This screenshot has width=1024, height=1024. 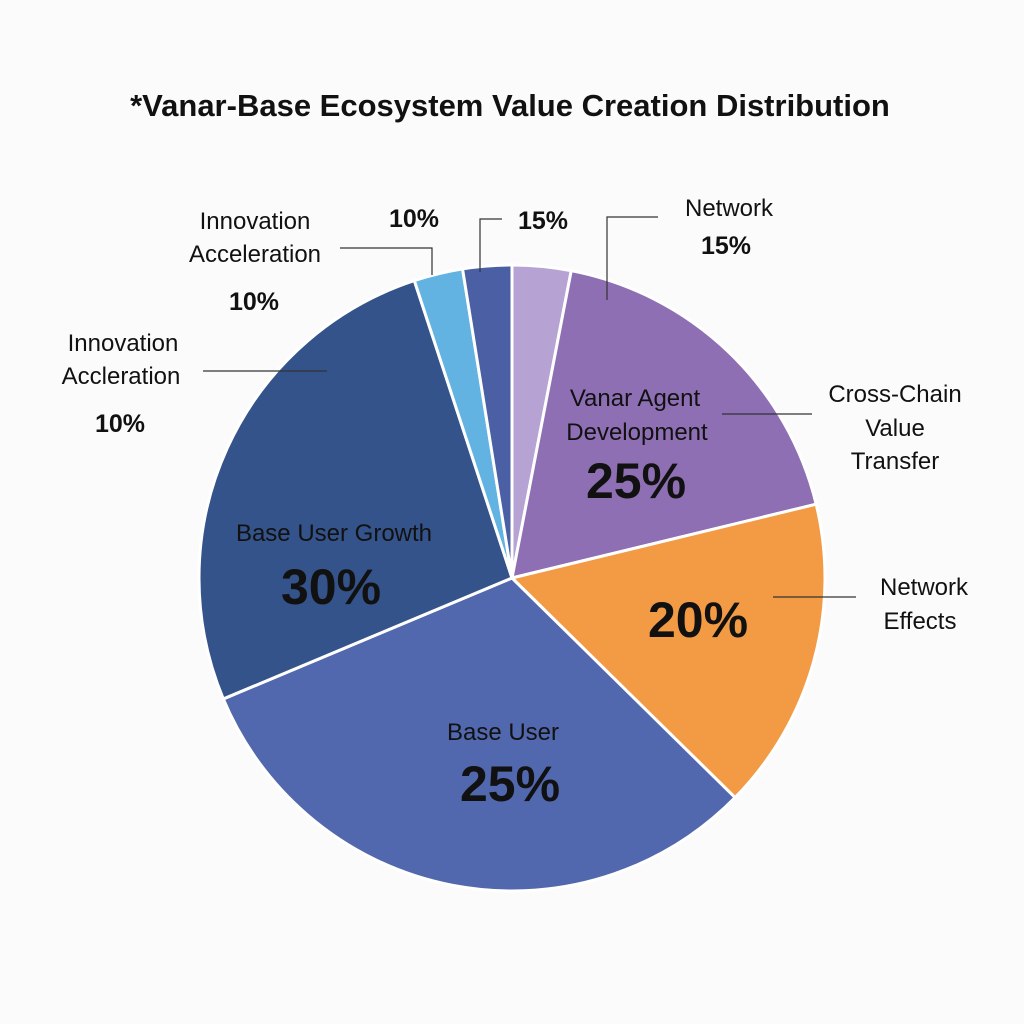 I want to click on callout-percent-10-top: 10%, so click(x=414, y=219).